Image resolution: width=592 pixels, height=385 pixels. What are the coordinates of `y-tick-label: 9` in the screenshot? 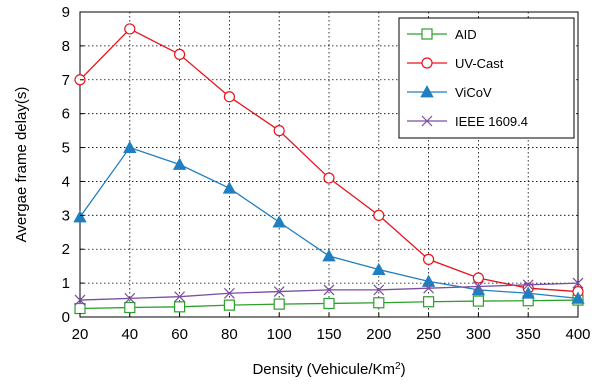 It's located at (66, 12).